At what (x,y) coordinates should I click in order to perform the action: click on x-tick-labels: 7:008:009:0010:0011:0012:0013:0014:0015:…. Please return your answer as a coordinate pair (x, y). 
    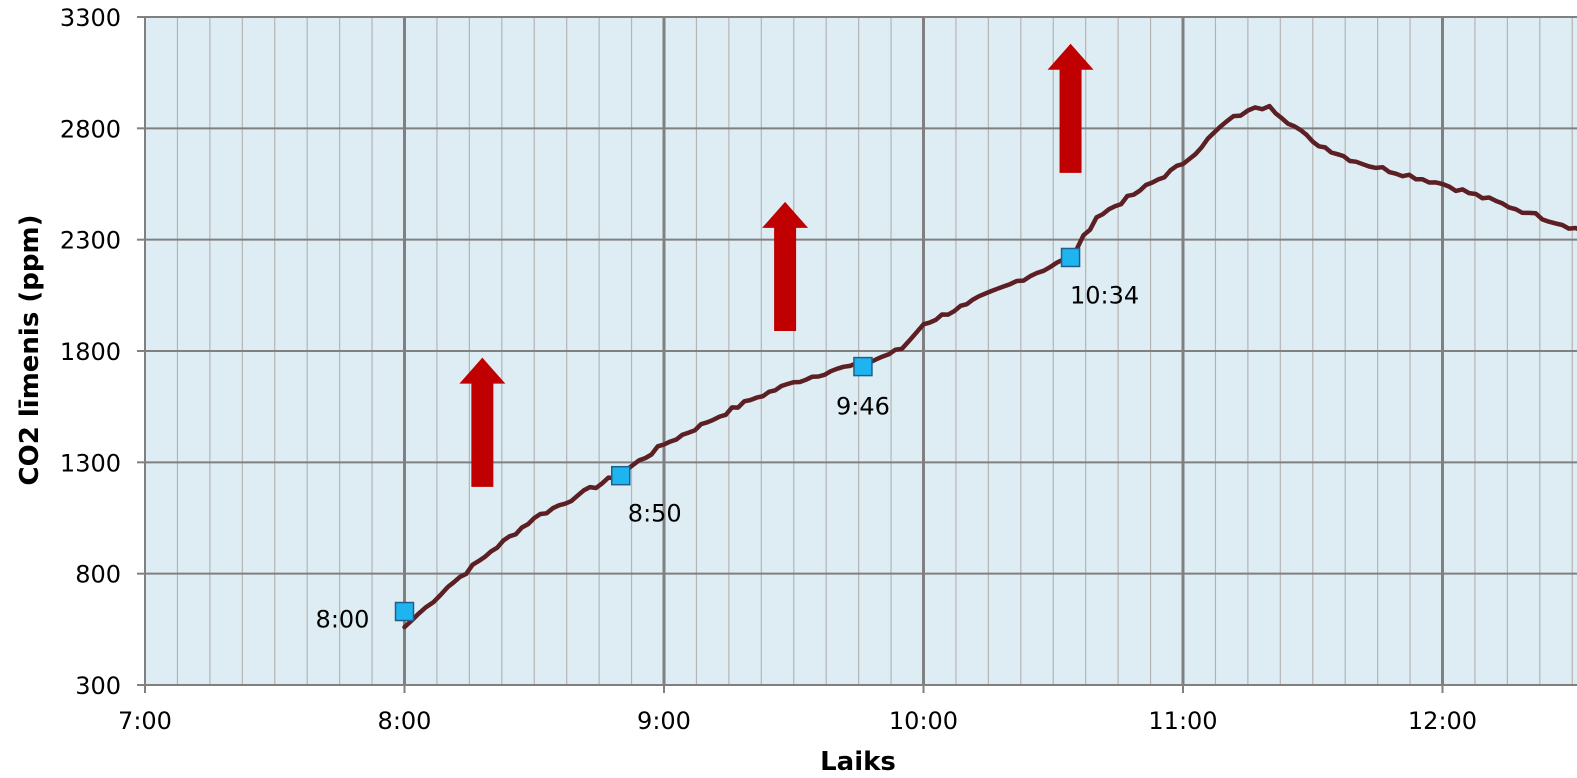
    Looking at the image, I should click on (797, 721).